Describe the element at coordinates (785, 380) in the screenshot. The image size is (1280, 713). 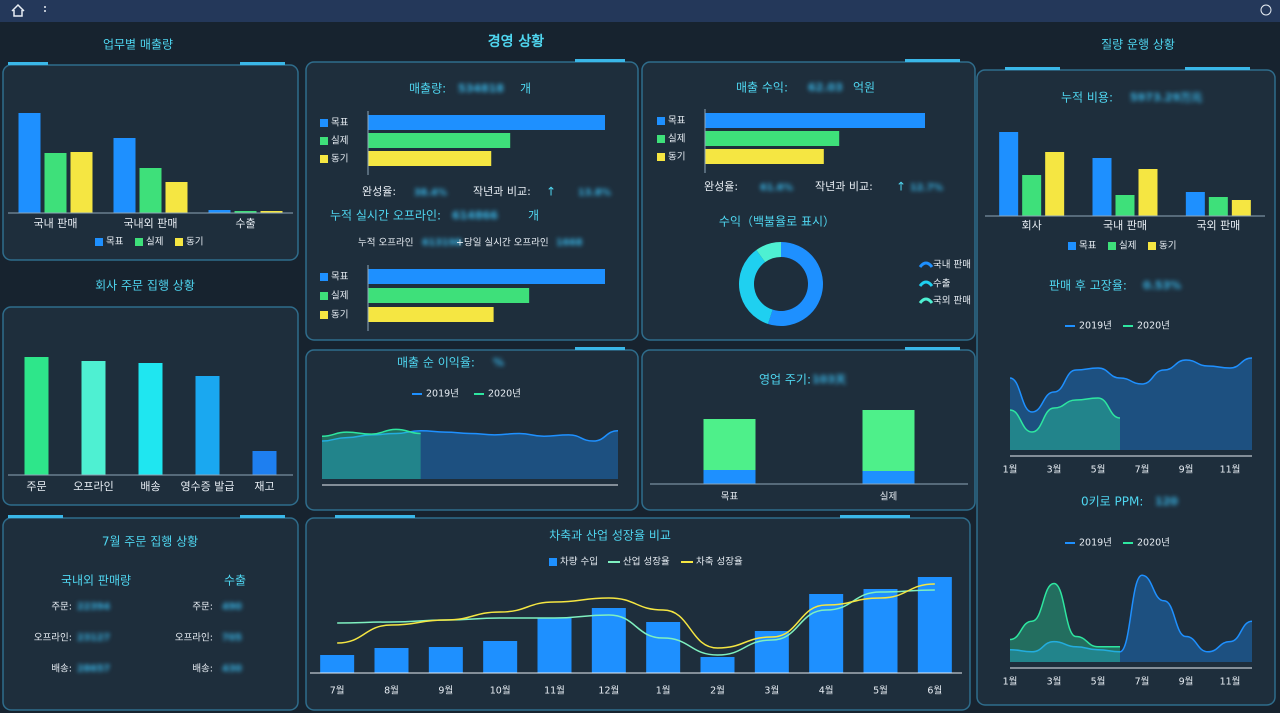
I see `cycle-label: 영업 주기:` at that location.